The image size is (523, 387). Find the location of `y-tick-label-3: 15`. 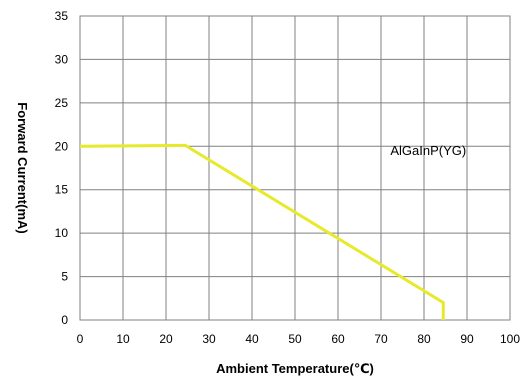

y-tick-label-3: 15 is located at coordinates (62, 190).